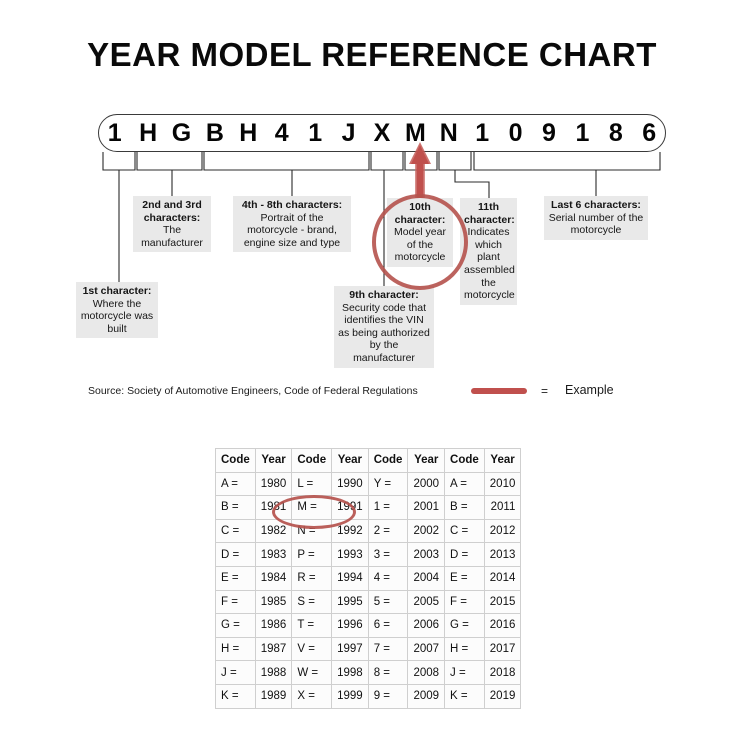 The height and width of the screenshot is (755, 744). I want to click on cell-year-1-3: 1991, so click(350, 507).